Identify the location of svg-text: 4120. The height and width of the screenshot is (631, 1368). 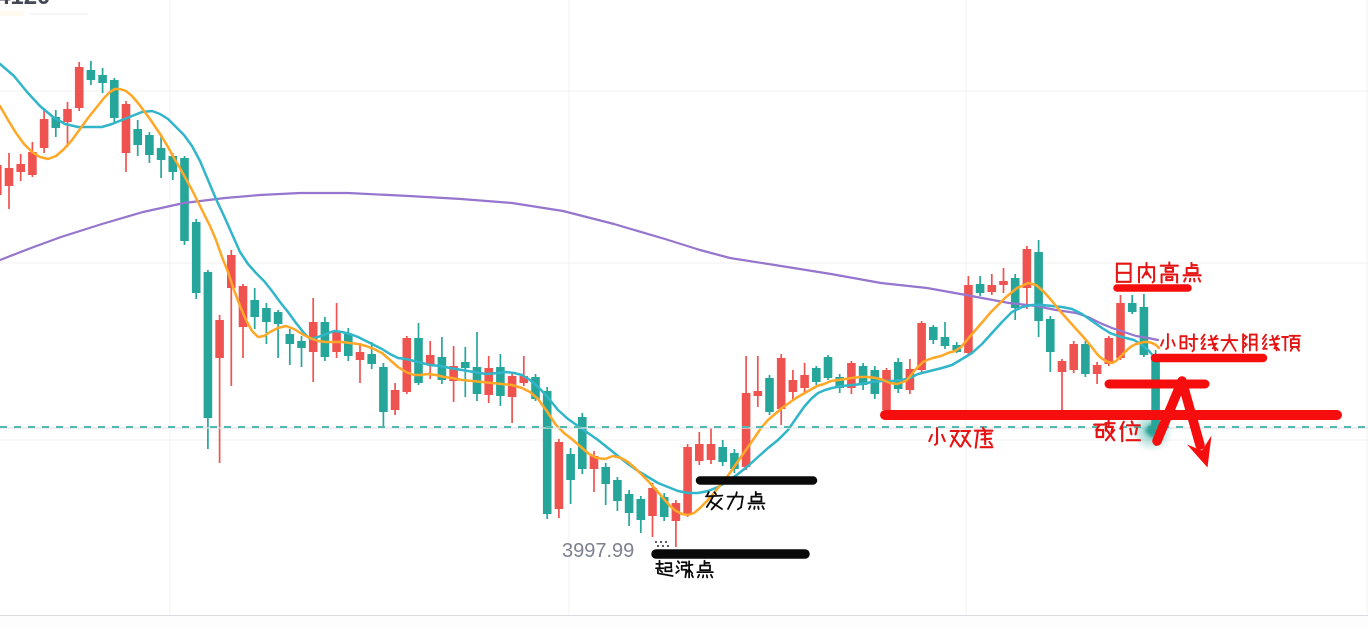
(25, 5).